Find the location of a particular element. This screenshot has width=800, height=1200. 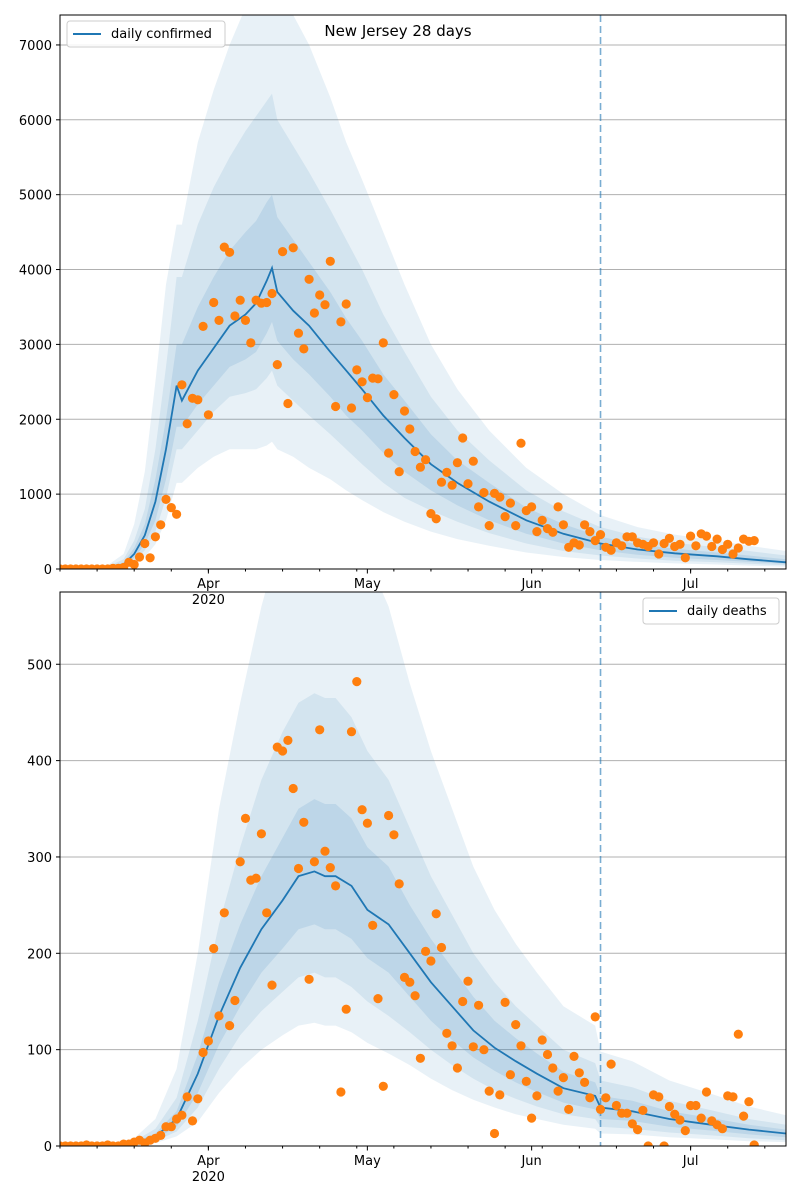

legend-label: daily deaths is located at coordinates (727, 611).